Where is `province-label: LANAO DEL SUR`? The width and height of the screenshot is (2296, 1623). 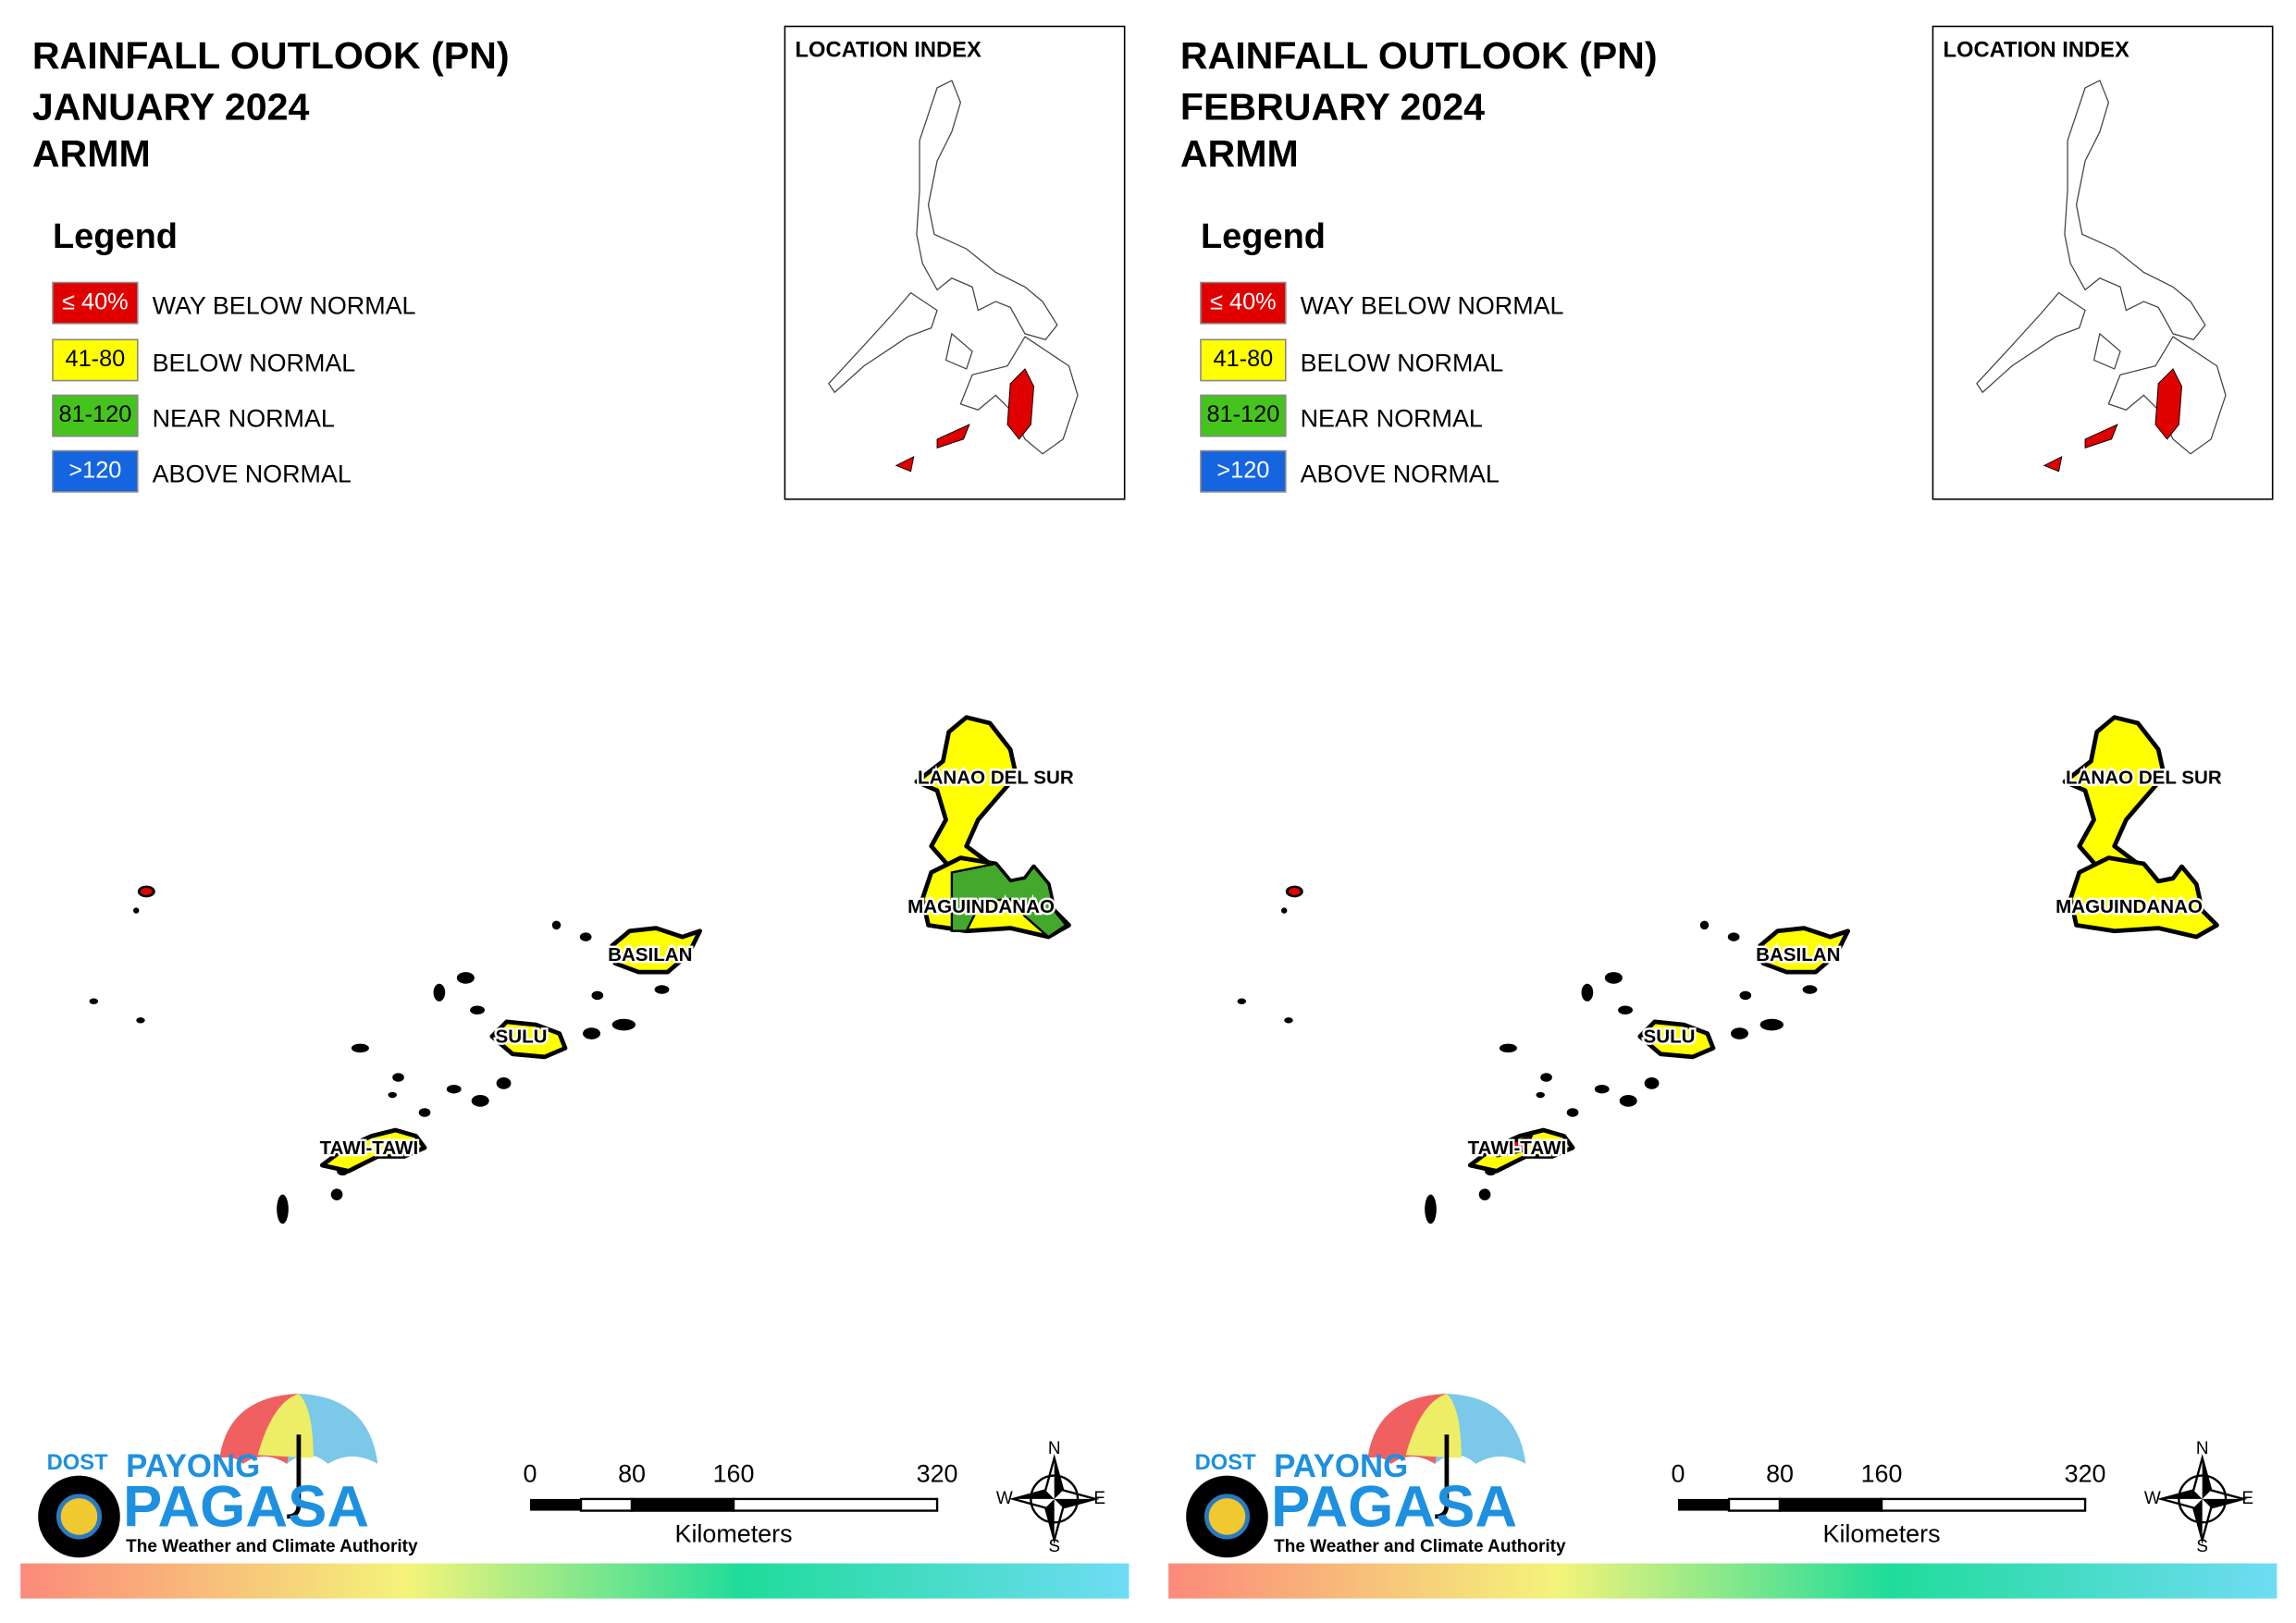 province-label: LANAO DEL SUR is located at coordinates (996, 778).